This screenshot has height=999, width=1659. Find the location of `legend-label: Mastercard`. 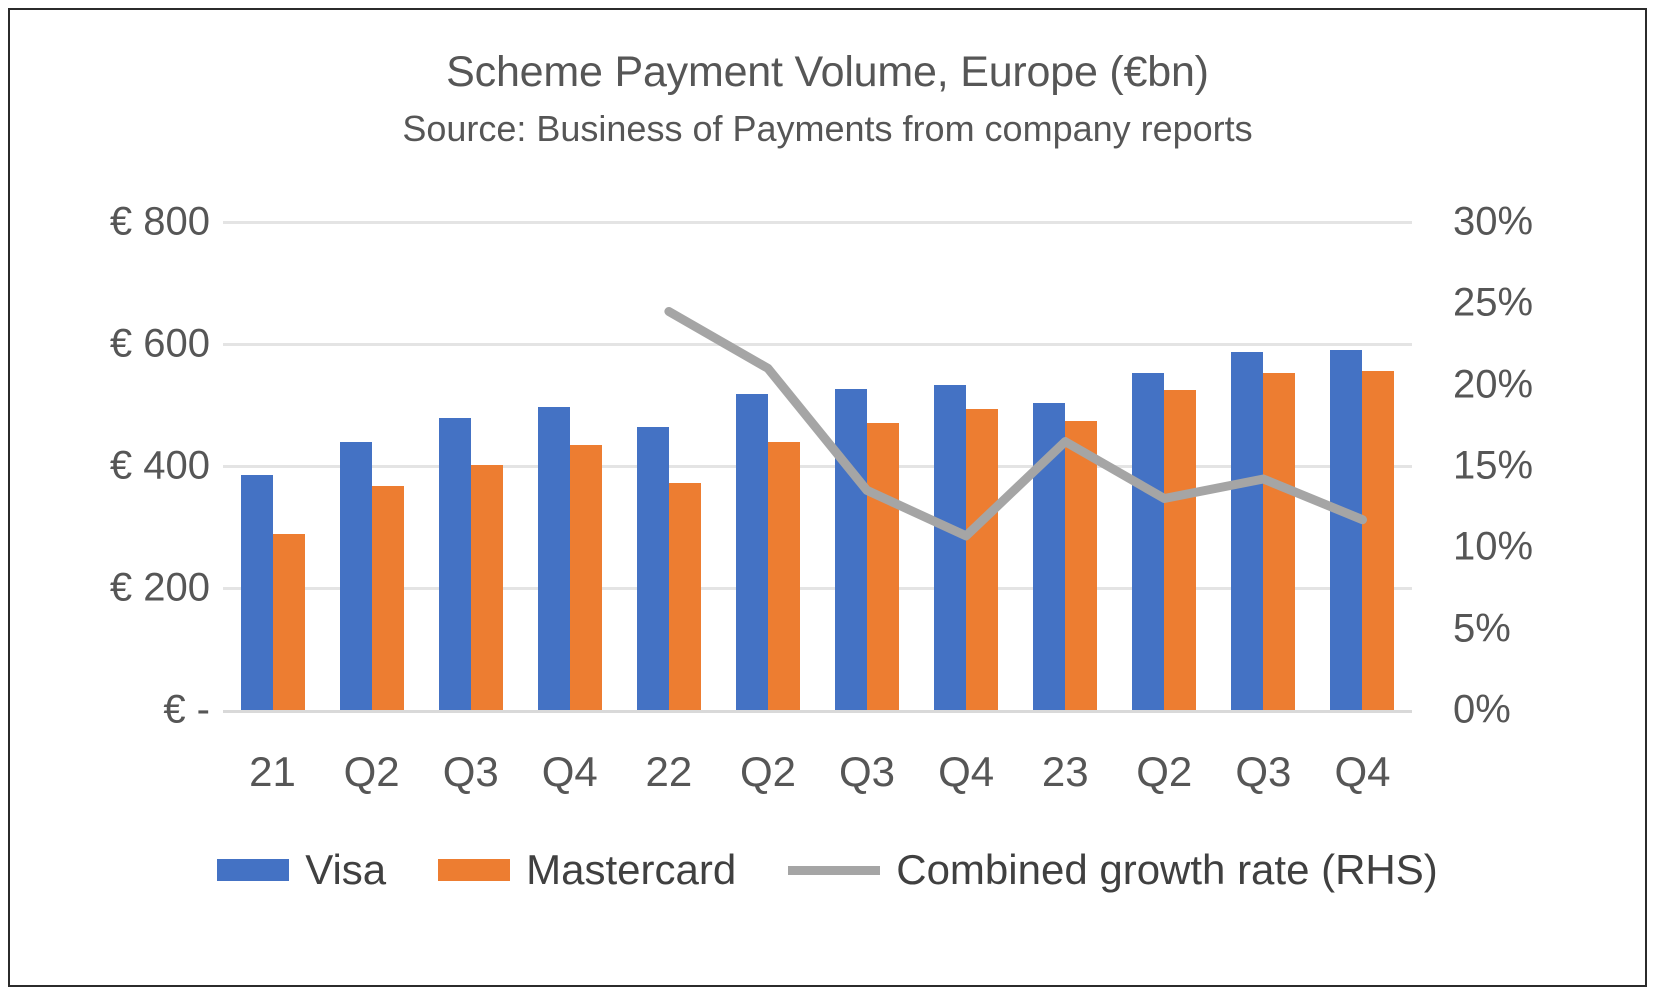

legend-label: Mastercard is located at coordinates (631, 869).